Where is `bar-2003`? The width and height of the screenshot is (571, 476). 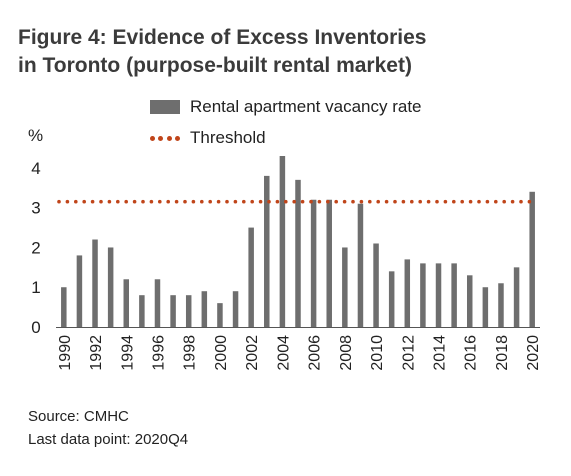 bar-2003 is located at coordinates (267, 251).